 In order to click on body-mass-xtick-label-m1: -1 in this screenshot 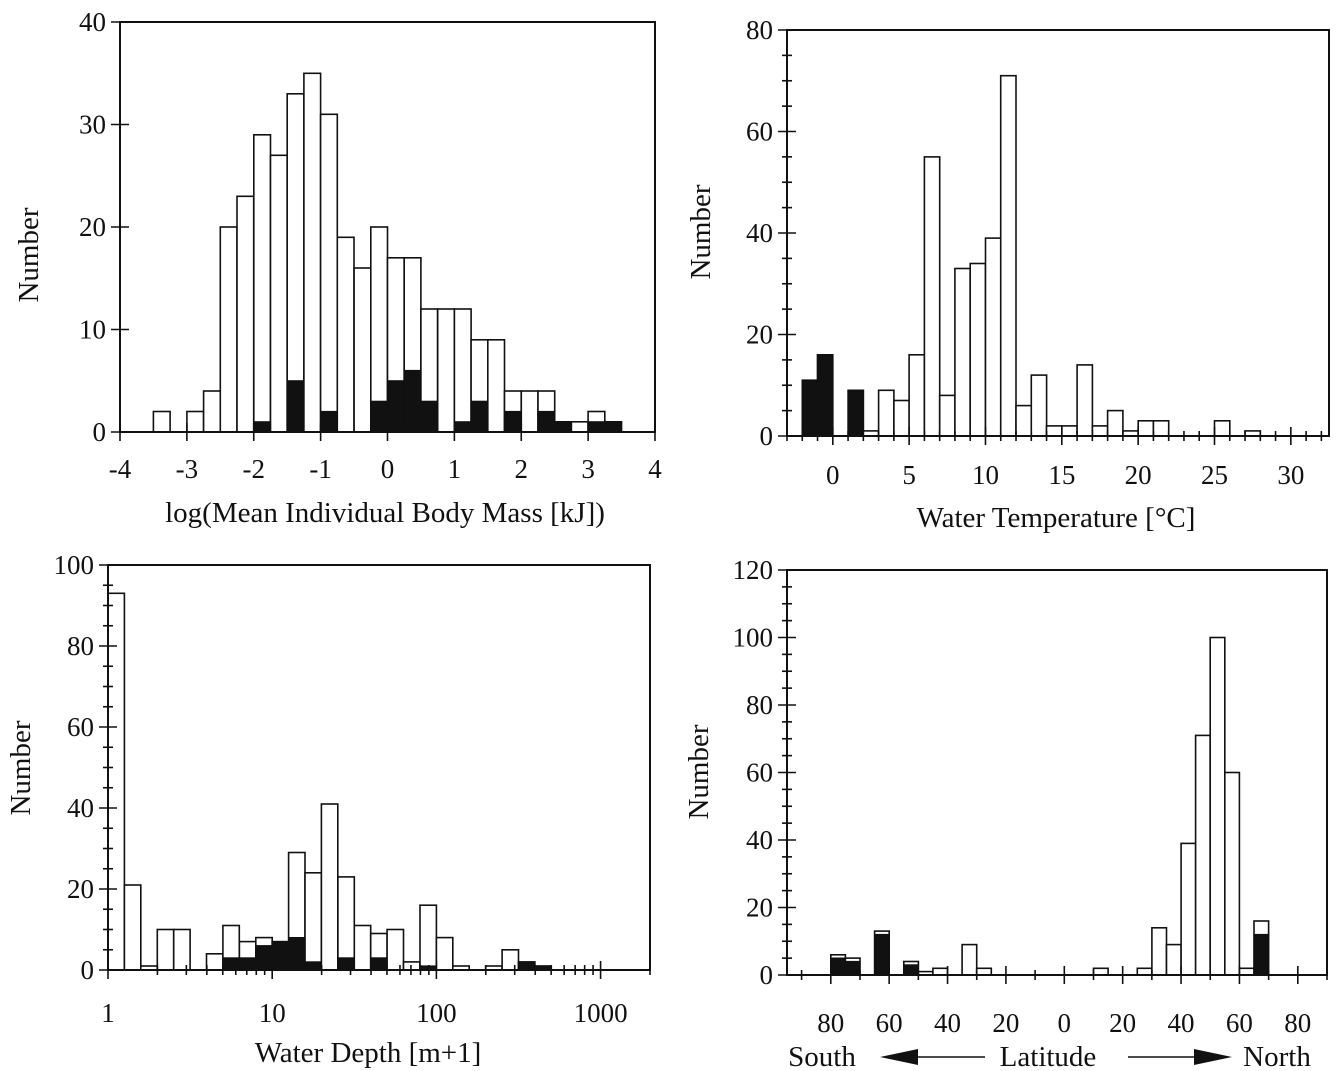, I will do `click(320, 469)`.